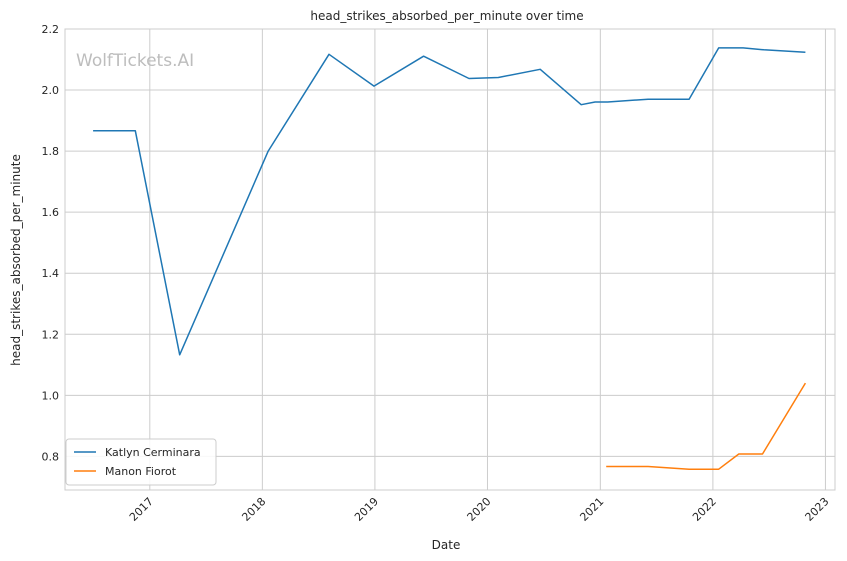 The image size is (847, 561). What do you see at coordinates (51, 29) in the screenshot?
I see `y-tick-label: 2.2` at bounding box center [51, 29].